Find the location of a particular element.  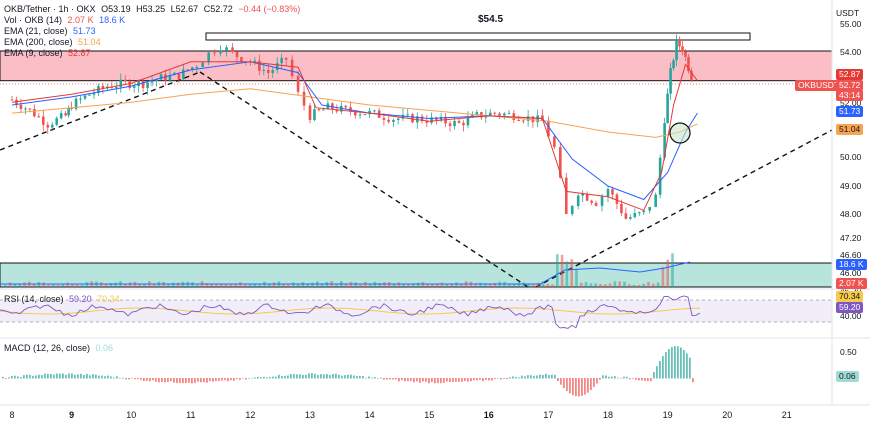

legend-ema9: EMA (9, close) 52.87 is located at coordinates (49, 53).